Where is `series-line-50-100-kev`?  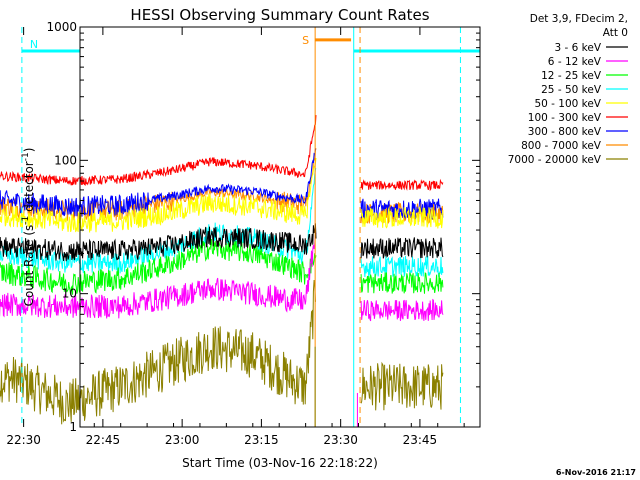 series-line-50-100-kev is located at coordinates (158, 195).